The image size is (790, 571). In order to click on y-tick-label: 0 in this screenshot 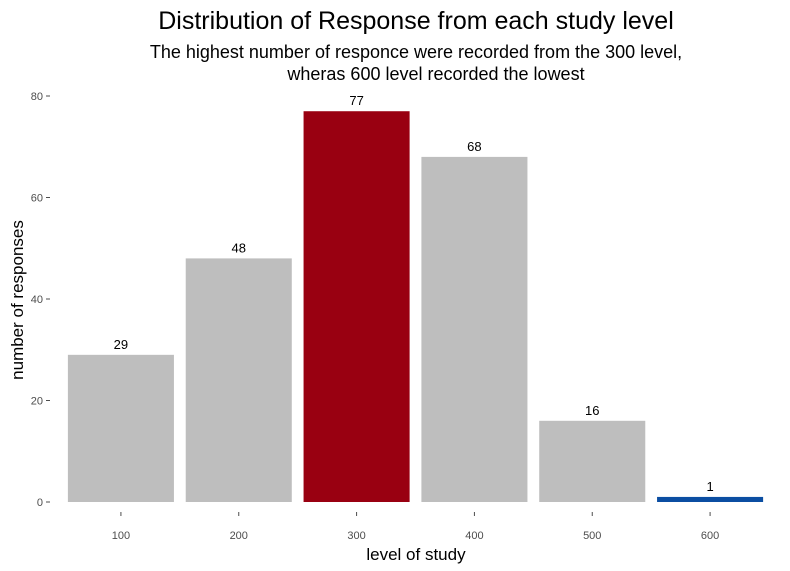, I will do `click(40, 503)`.